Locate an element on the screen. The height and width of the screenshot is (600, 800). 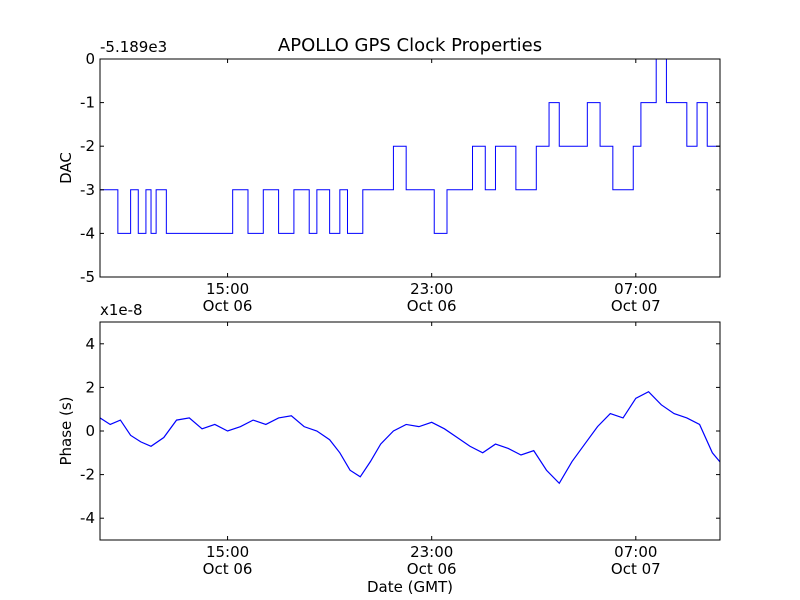
dac-x-tick-time-label: 23:00 is located at coordinates (431, 289).